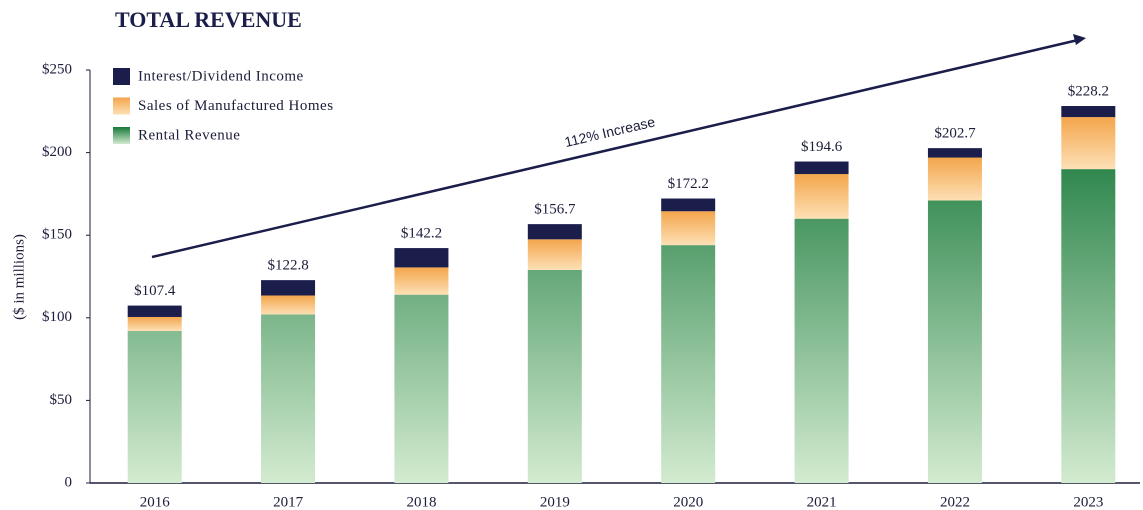 This screenshot has width=1143, height=510. What do you see at coordinates (1088, 91) in the screenshot?
I see `total-label: $228.2` at bounding box center [1088, 91].